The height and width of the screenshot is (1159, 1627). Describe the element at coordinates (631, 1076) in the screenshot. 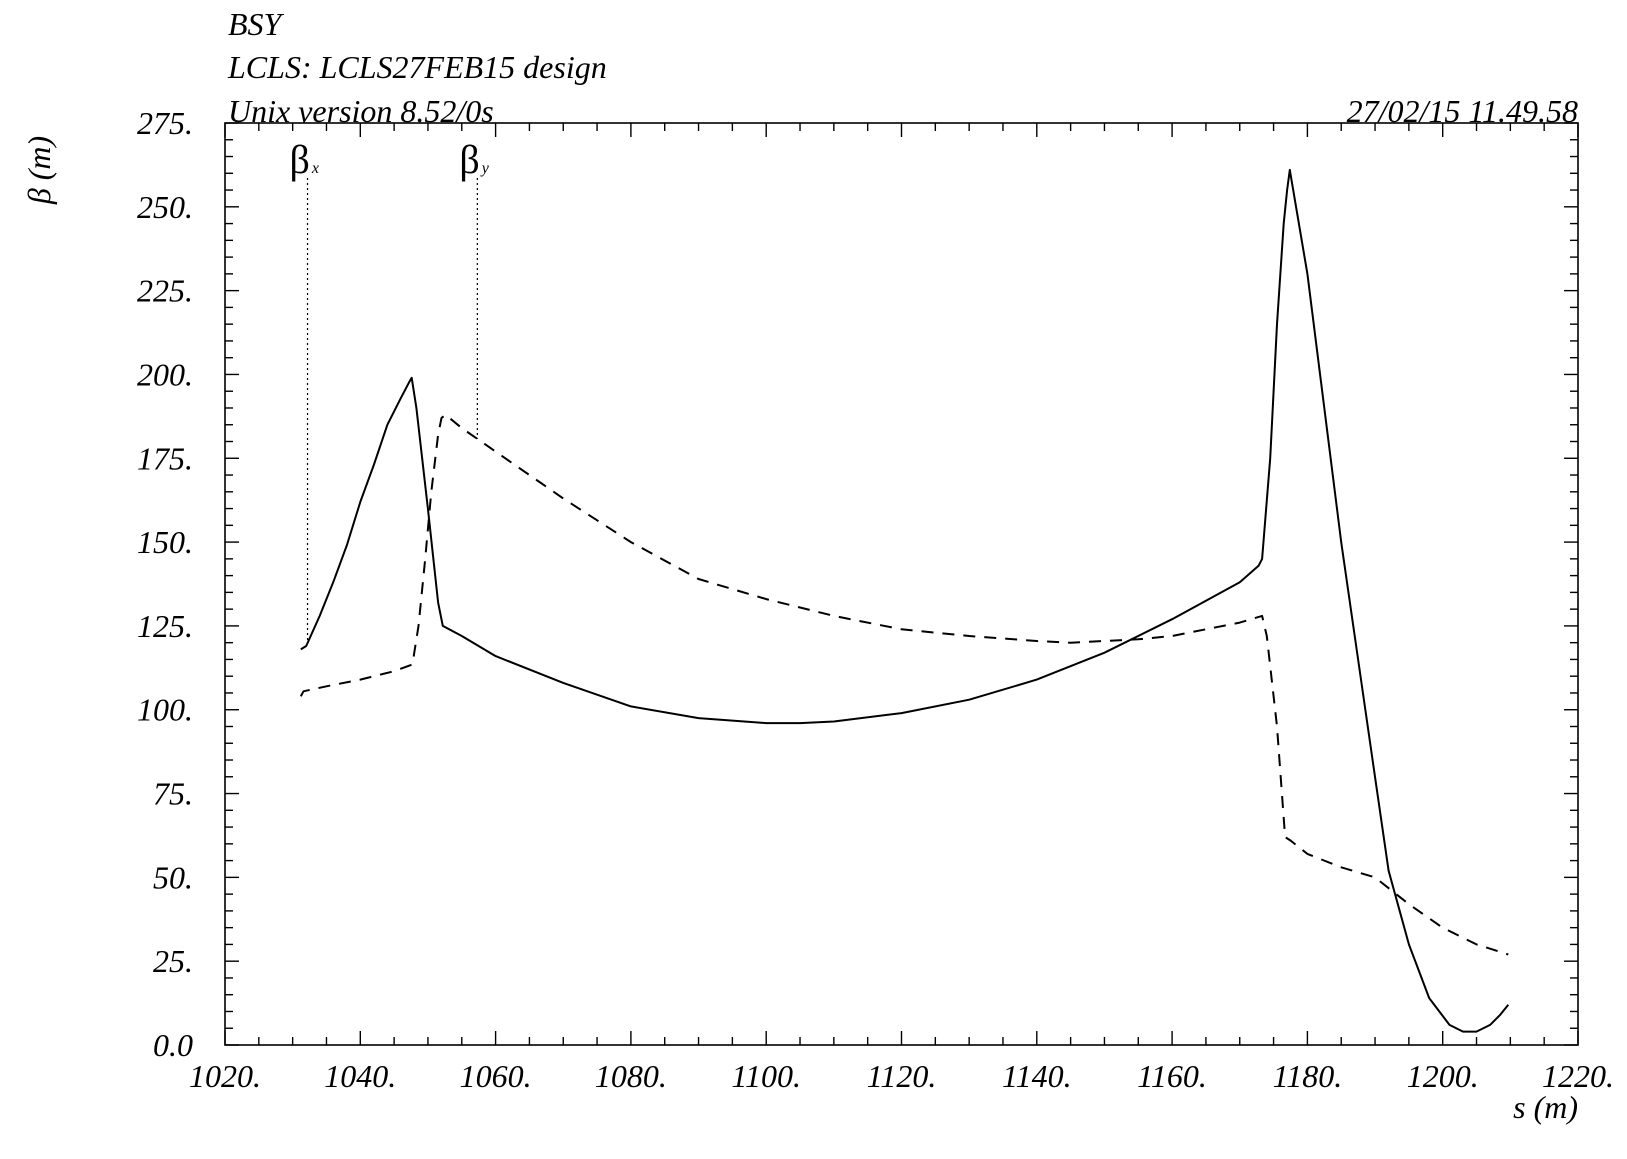

I see `x-tick-label: 1080.` at that location.